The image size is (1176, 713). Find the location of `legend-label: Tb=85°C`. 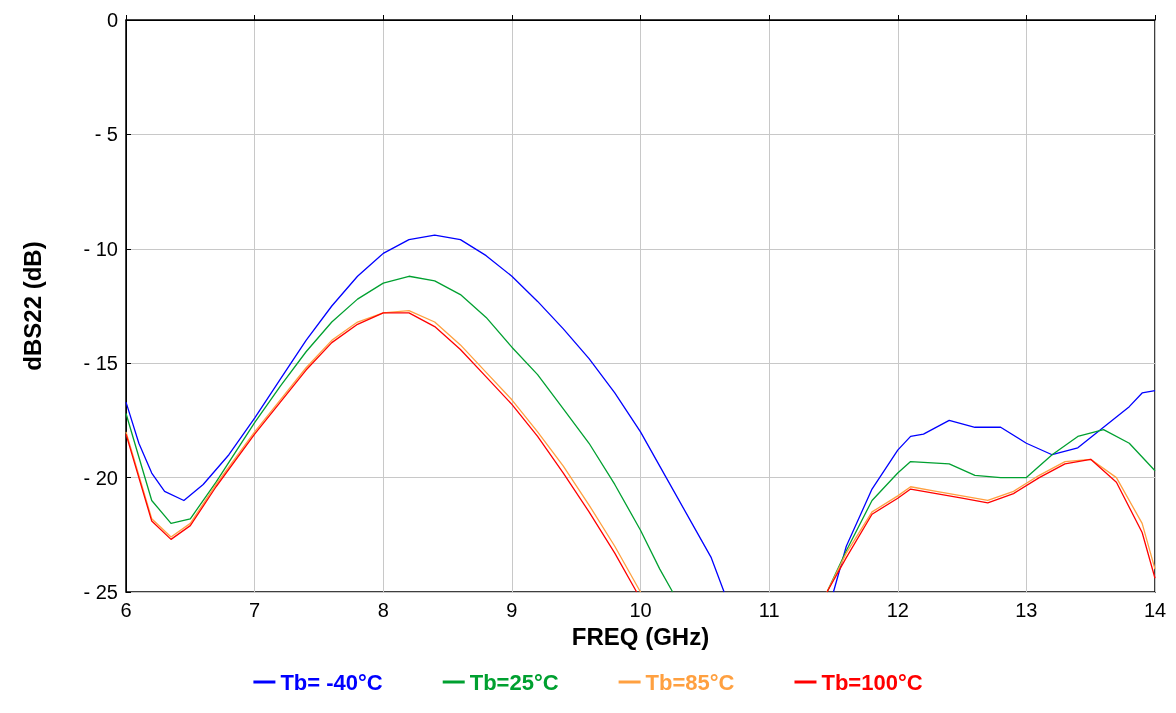

legend-label: Tb=85°C is located at coordinates (690, 682).